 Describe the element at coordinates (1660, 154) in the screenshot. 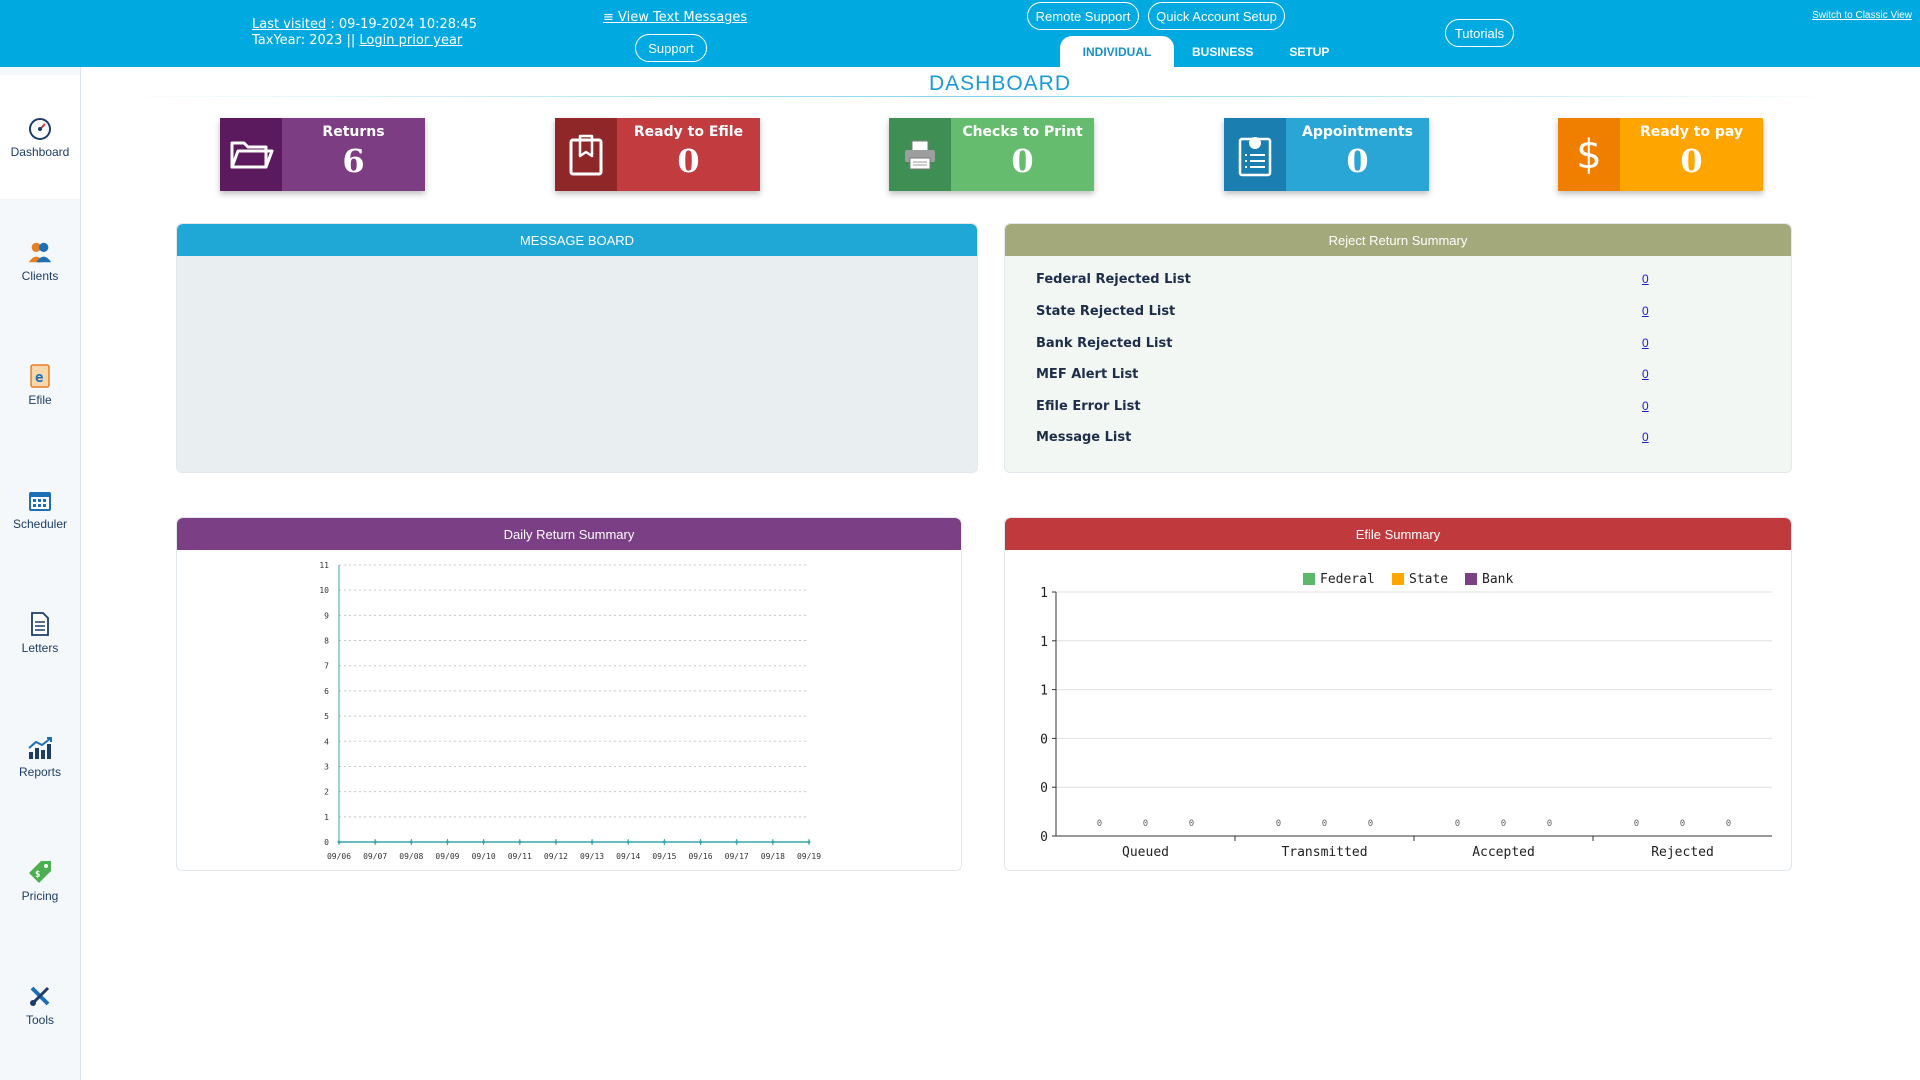

I see `ready-to-pay-card: $ Ready to pay 0` at that location.